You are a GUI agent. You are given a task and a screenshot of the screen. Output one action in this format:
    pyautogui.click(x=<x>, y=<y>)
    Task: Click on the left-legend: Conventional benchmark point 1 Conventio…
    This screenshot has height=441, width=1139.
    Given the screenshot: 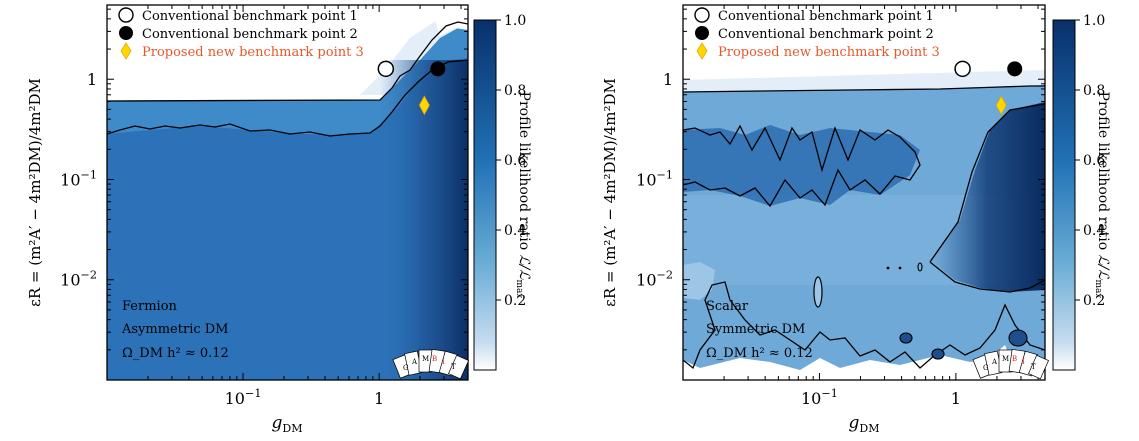 What is the action you would take?
    pyautogui.click(x=241, y=33)
    